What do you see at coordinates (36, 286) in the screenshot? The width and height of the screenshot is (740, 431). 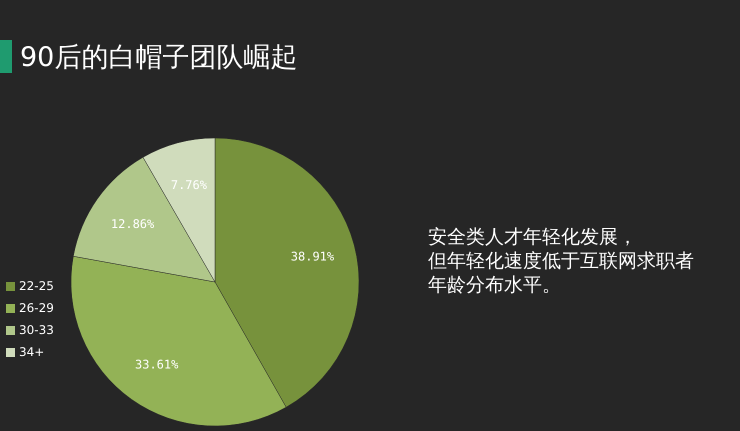 I see `legend-label: 22-25` at bounding box center [36, 286].